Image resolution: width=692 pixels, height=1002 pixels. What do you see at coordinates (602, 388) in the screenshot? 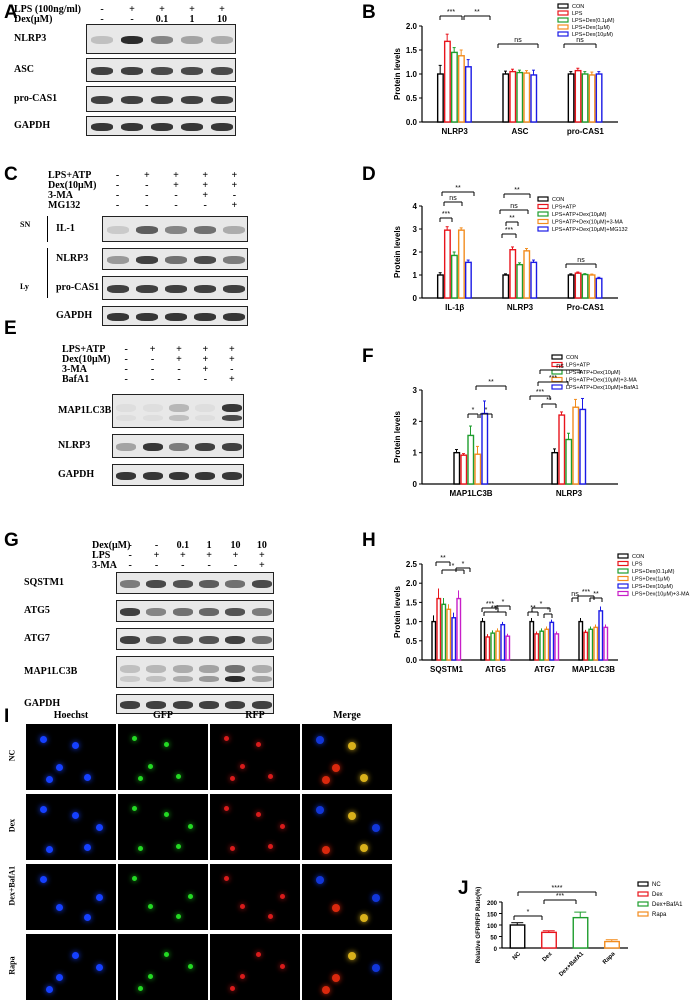
I see `legend-label: LPS+ATP+Dex(10μM)+BafA1` at bounding box center [602, 388].